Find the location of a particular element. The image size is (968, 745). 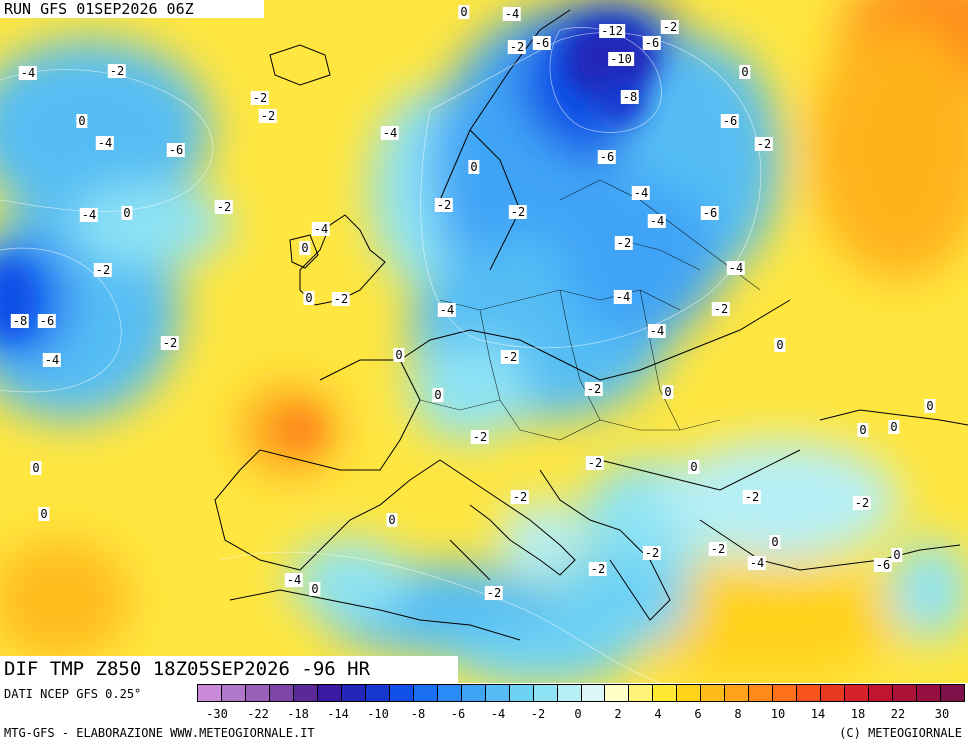

color-legend is located at coordinates (581, 693).